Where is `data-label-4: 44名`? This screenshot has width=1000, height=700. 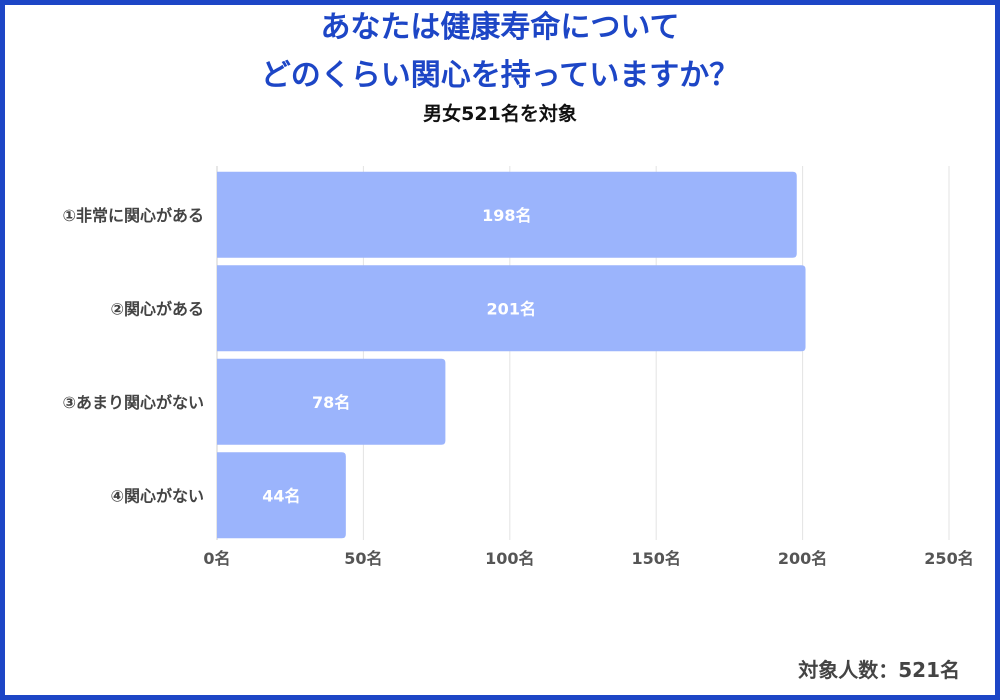
data-label-4: 44名 is located at coordinates (281, 495).